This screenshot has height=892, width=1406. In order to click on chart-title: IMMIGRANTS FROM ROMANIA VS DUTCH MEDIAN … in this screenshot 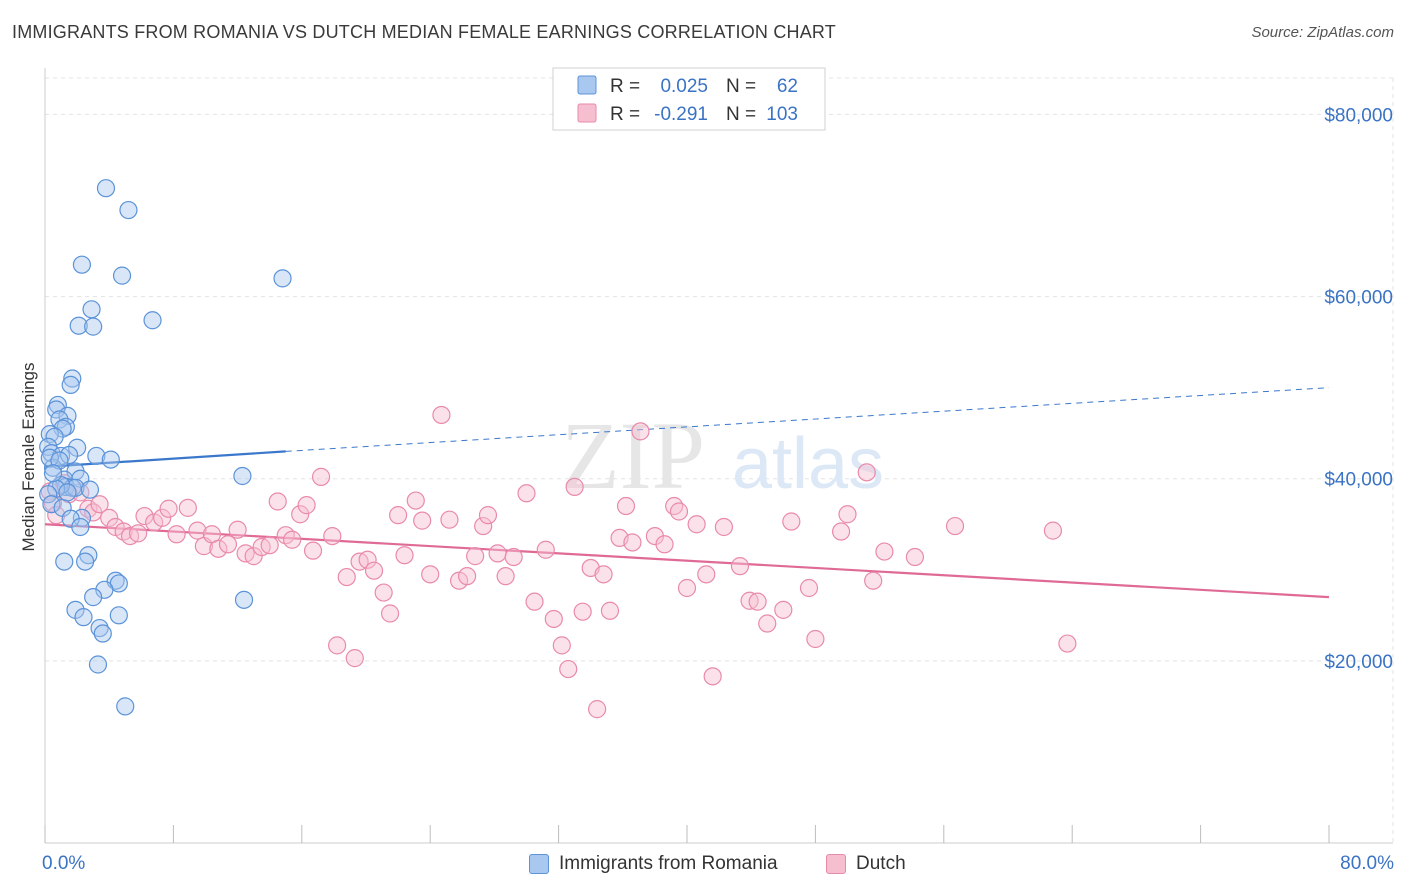, I will do `click(424, 32)`.